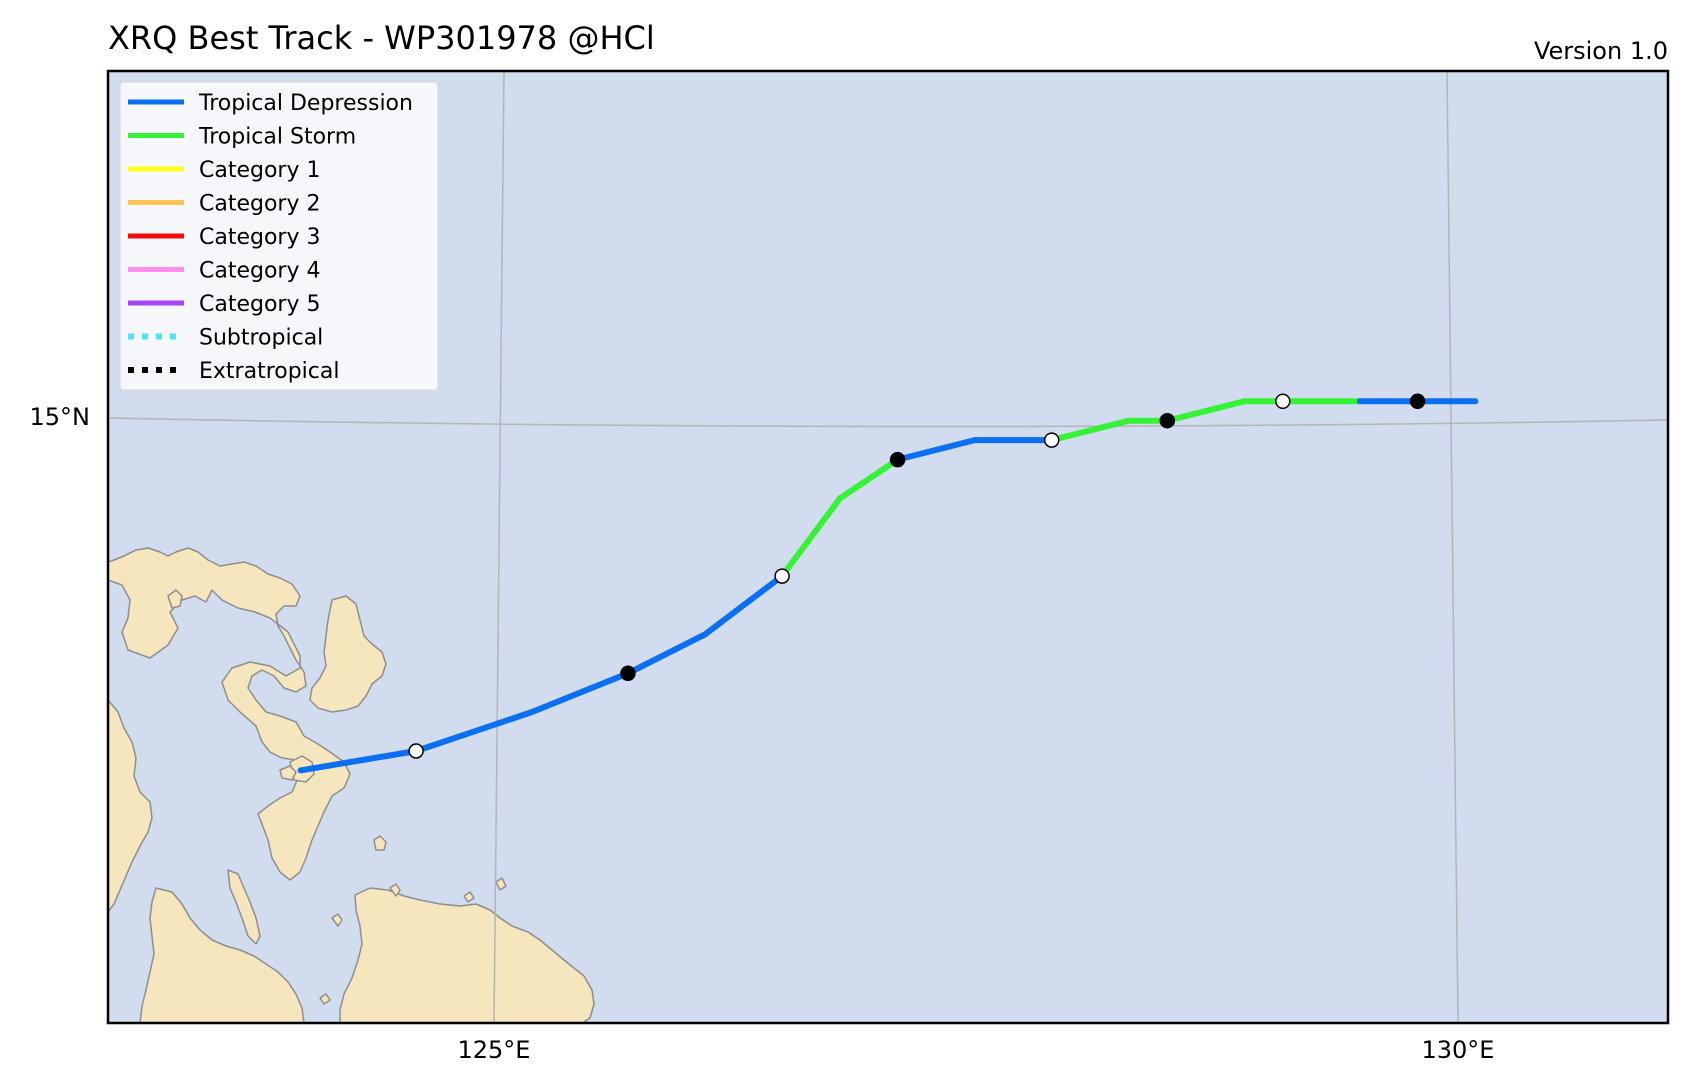  I want to click on legend-label: Category 1, so click(259, 170).